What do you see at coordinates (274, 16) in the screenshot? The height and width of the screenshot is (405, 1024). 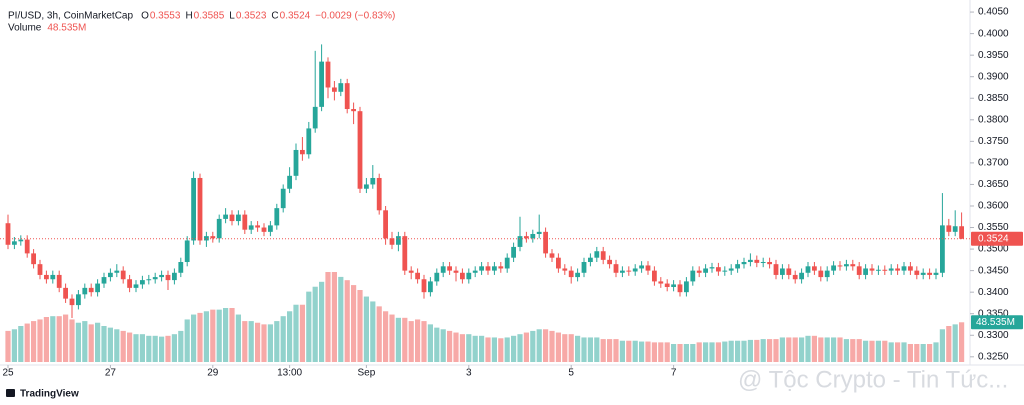 I see `legend-field-label: C` at bounding box center [274, 16].